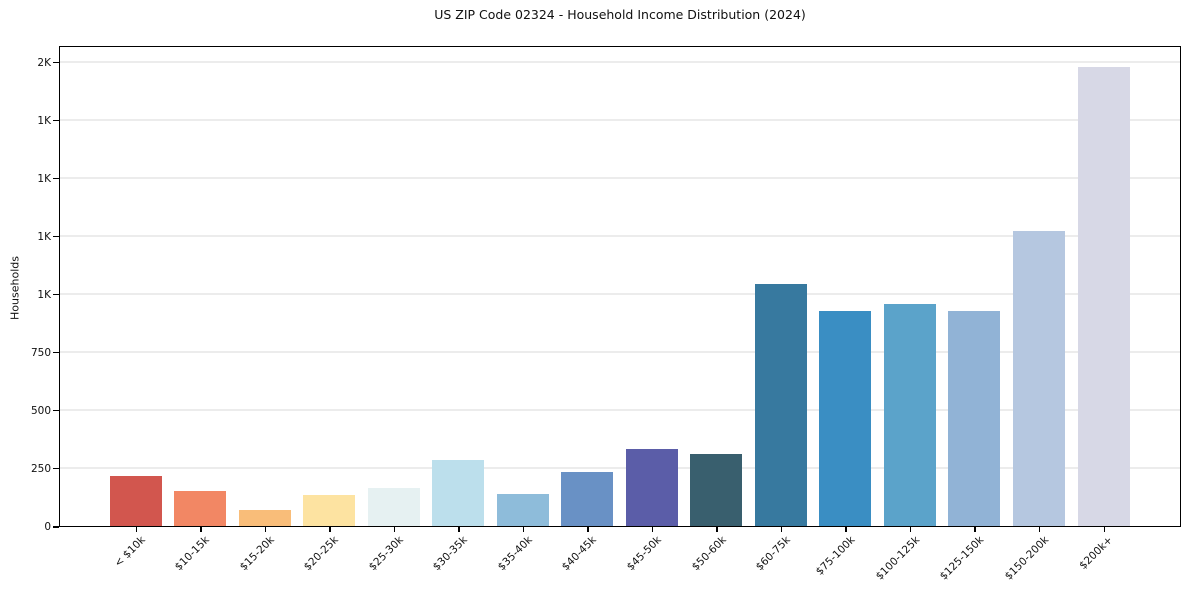 Image resolution: width=1189 pixels, height=590 pixels. Describe the element at coordinates (773, 554) in the screenshot. I see `x-tick-label: $60-75k` at that location.